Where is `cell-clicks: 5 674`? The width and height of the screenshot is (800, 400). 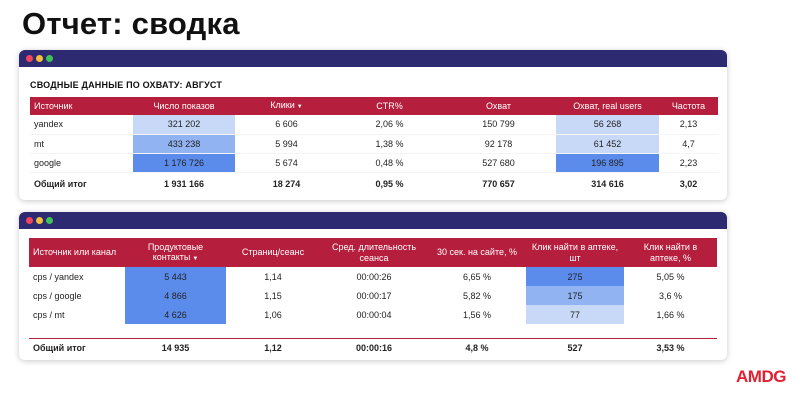 cell-clicks: 5 674 is located at coordinates (286, 163).